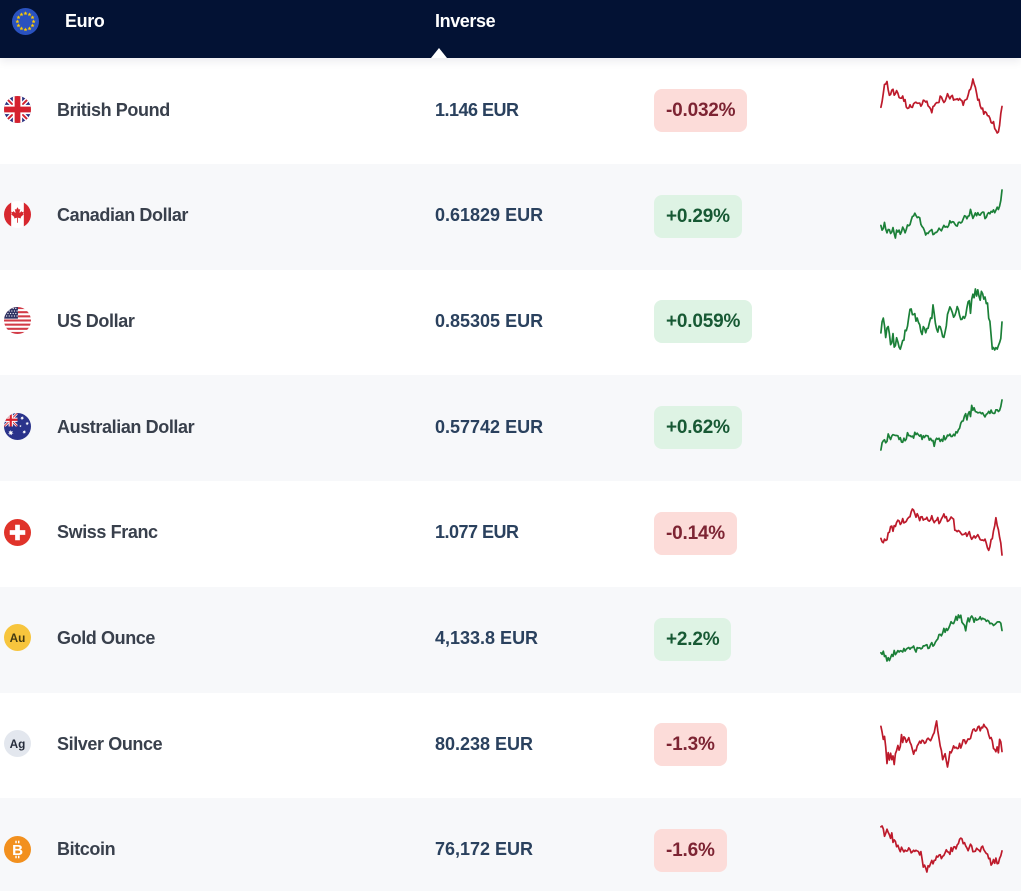 The image size is (1021, 891). Describe the element at coordinates (18, 744) in the screenshot. I see `svg-text: Ag` at that location.